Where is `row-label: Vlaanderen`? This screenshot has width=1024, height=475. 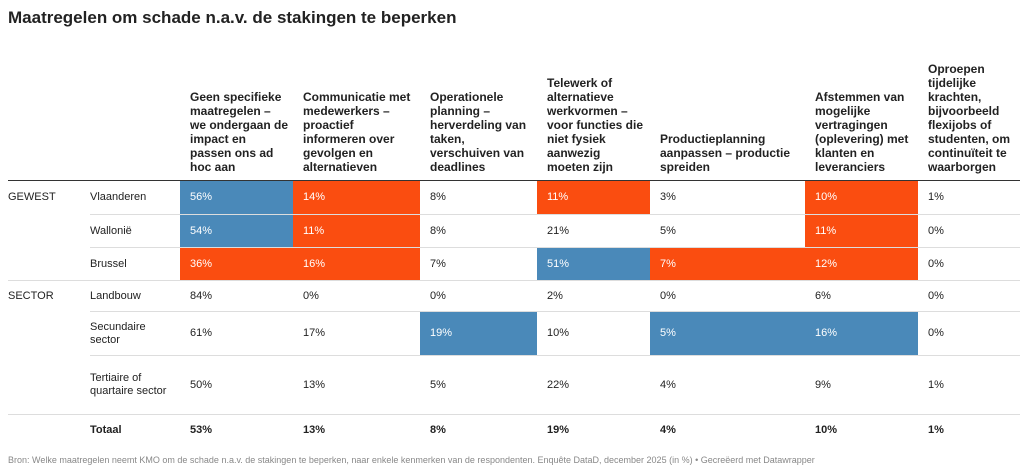 row-label: Vlaanderen is located at coordinates (118, 197).